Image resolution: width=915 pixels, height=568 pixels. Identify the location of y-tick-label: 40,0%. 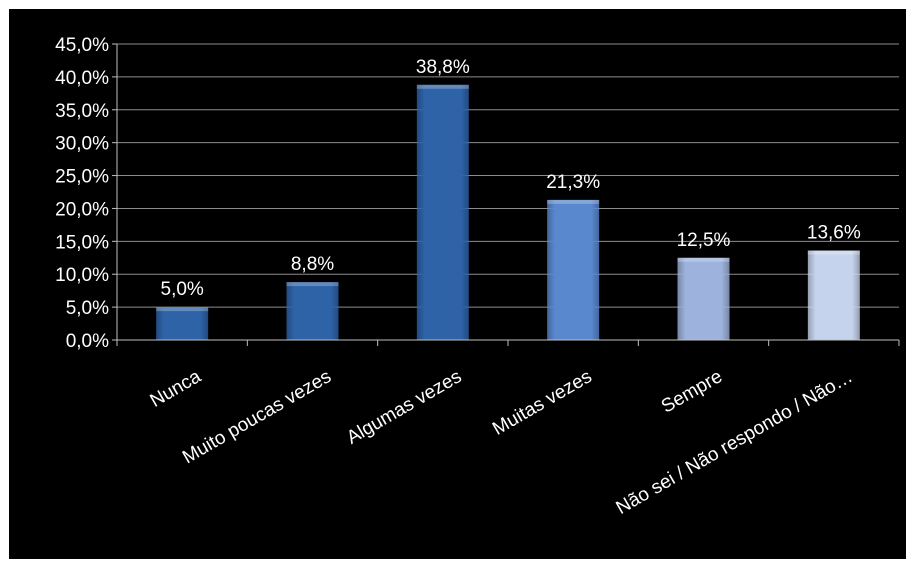
(82, 78).